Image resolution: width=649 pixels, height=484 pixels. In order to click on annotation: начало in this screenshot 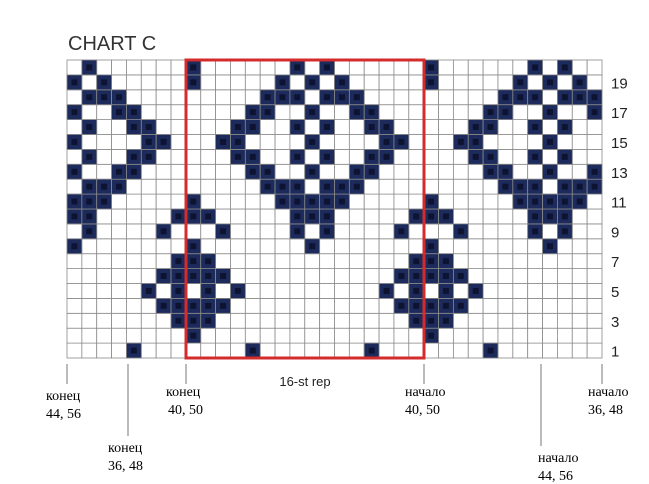, I will do `click(608, 392)`.